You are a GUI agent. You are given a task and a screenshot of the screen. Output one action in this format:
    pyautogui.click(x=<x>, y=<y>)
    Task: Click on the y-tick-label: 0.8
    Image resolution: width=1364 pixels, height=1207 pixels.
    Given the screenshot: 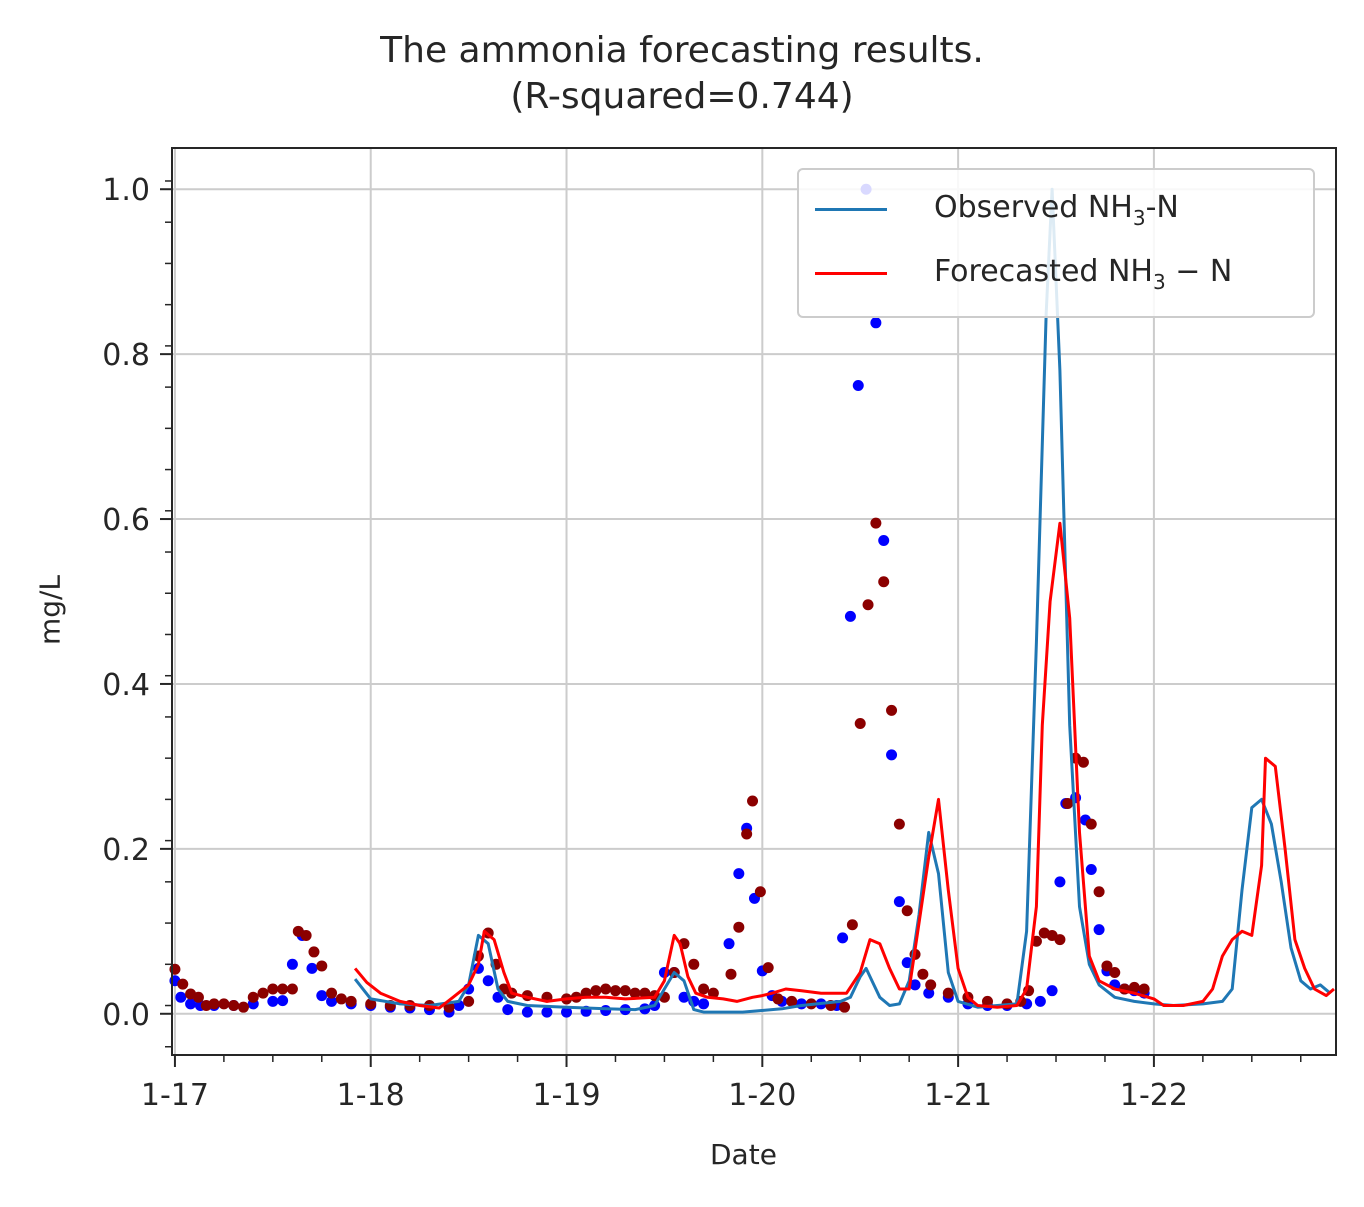 What is the action you would take?
    pyautogui.click(x=126, y=355)
    